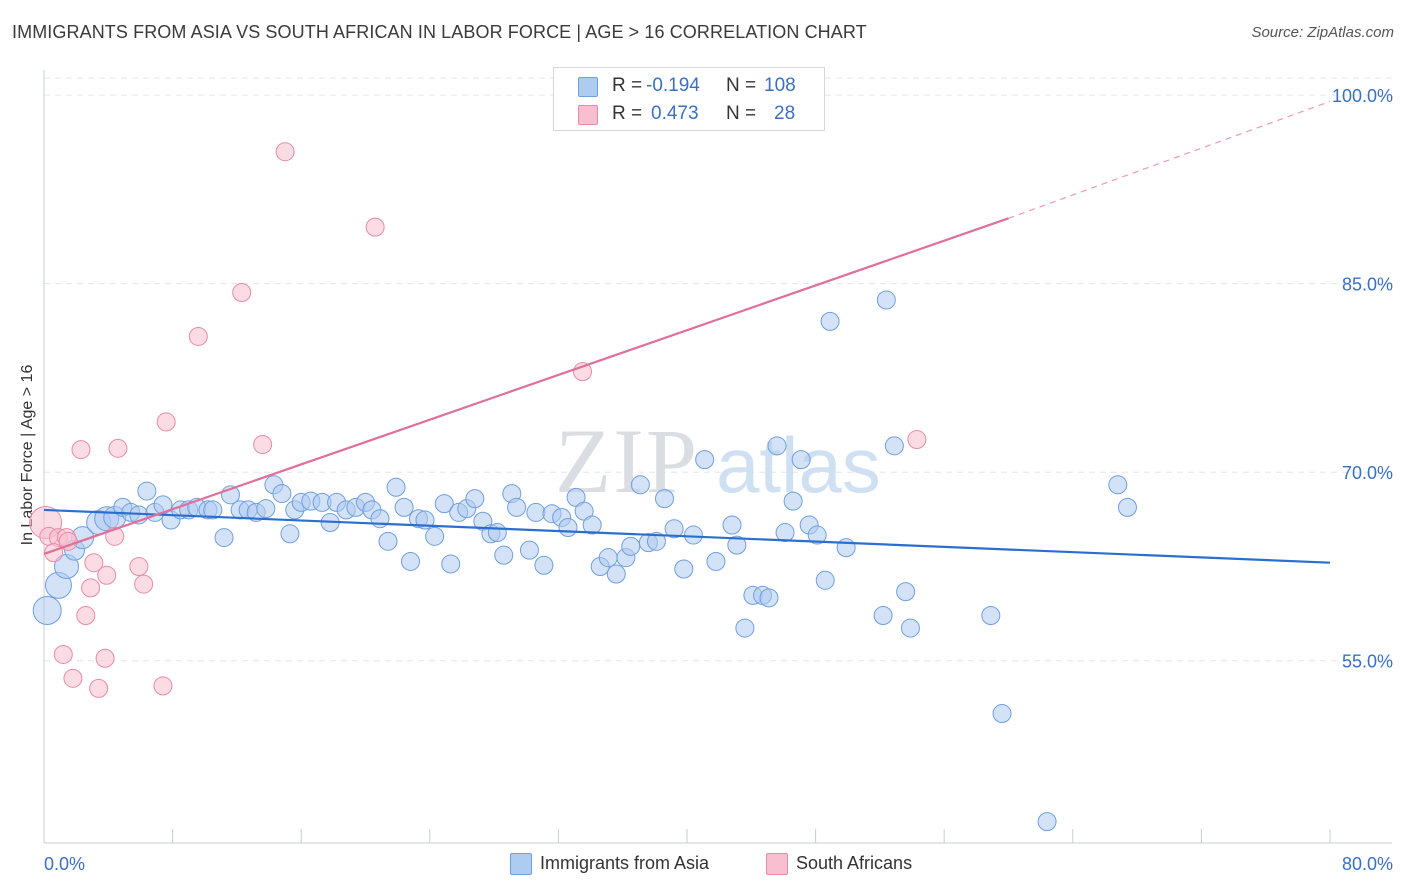 The height and width of the screenshot is (892, 1406). I want to click on stats-box: R = -0.194 N = 108 R = 0.473 N = 28, so click(689, 99).